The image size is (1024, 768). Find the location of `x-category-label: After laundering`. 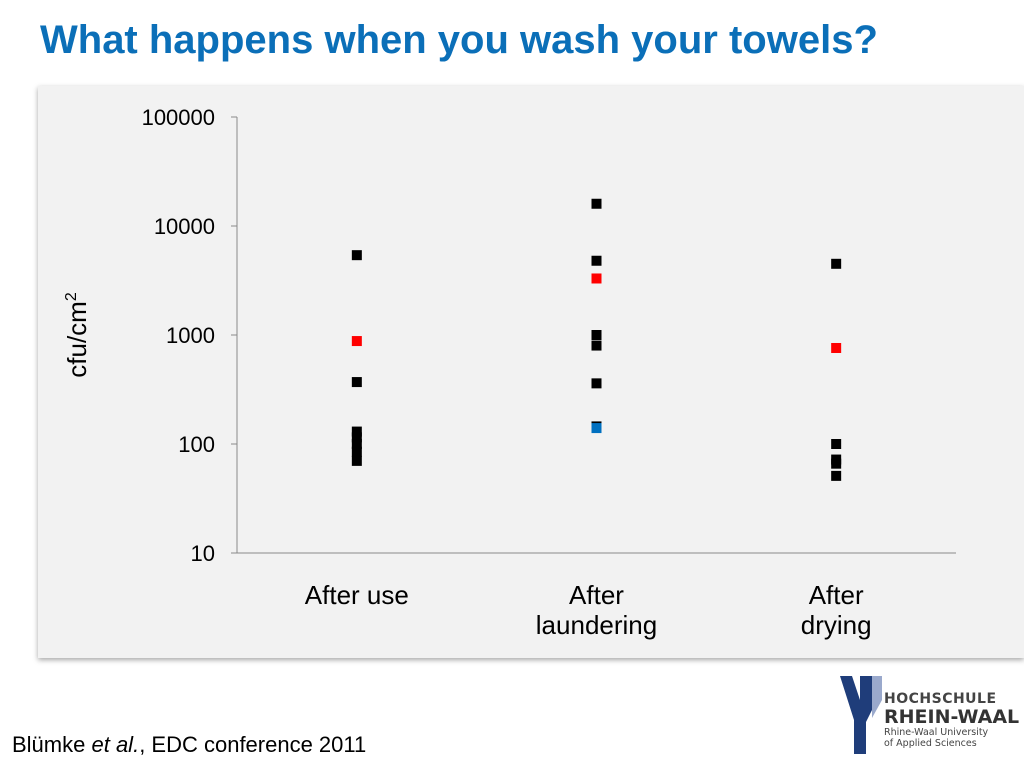

x-category-label: After laundering is located at coordinates (596, 610).